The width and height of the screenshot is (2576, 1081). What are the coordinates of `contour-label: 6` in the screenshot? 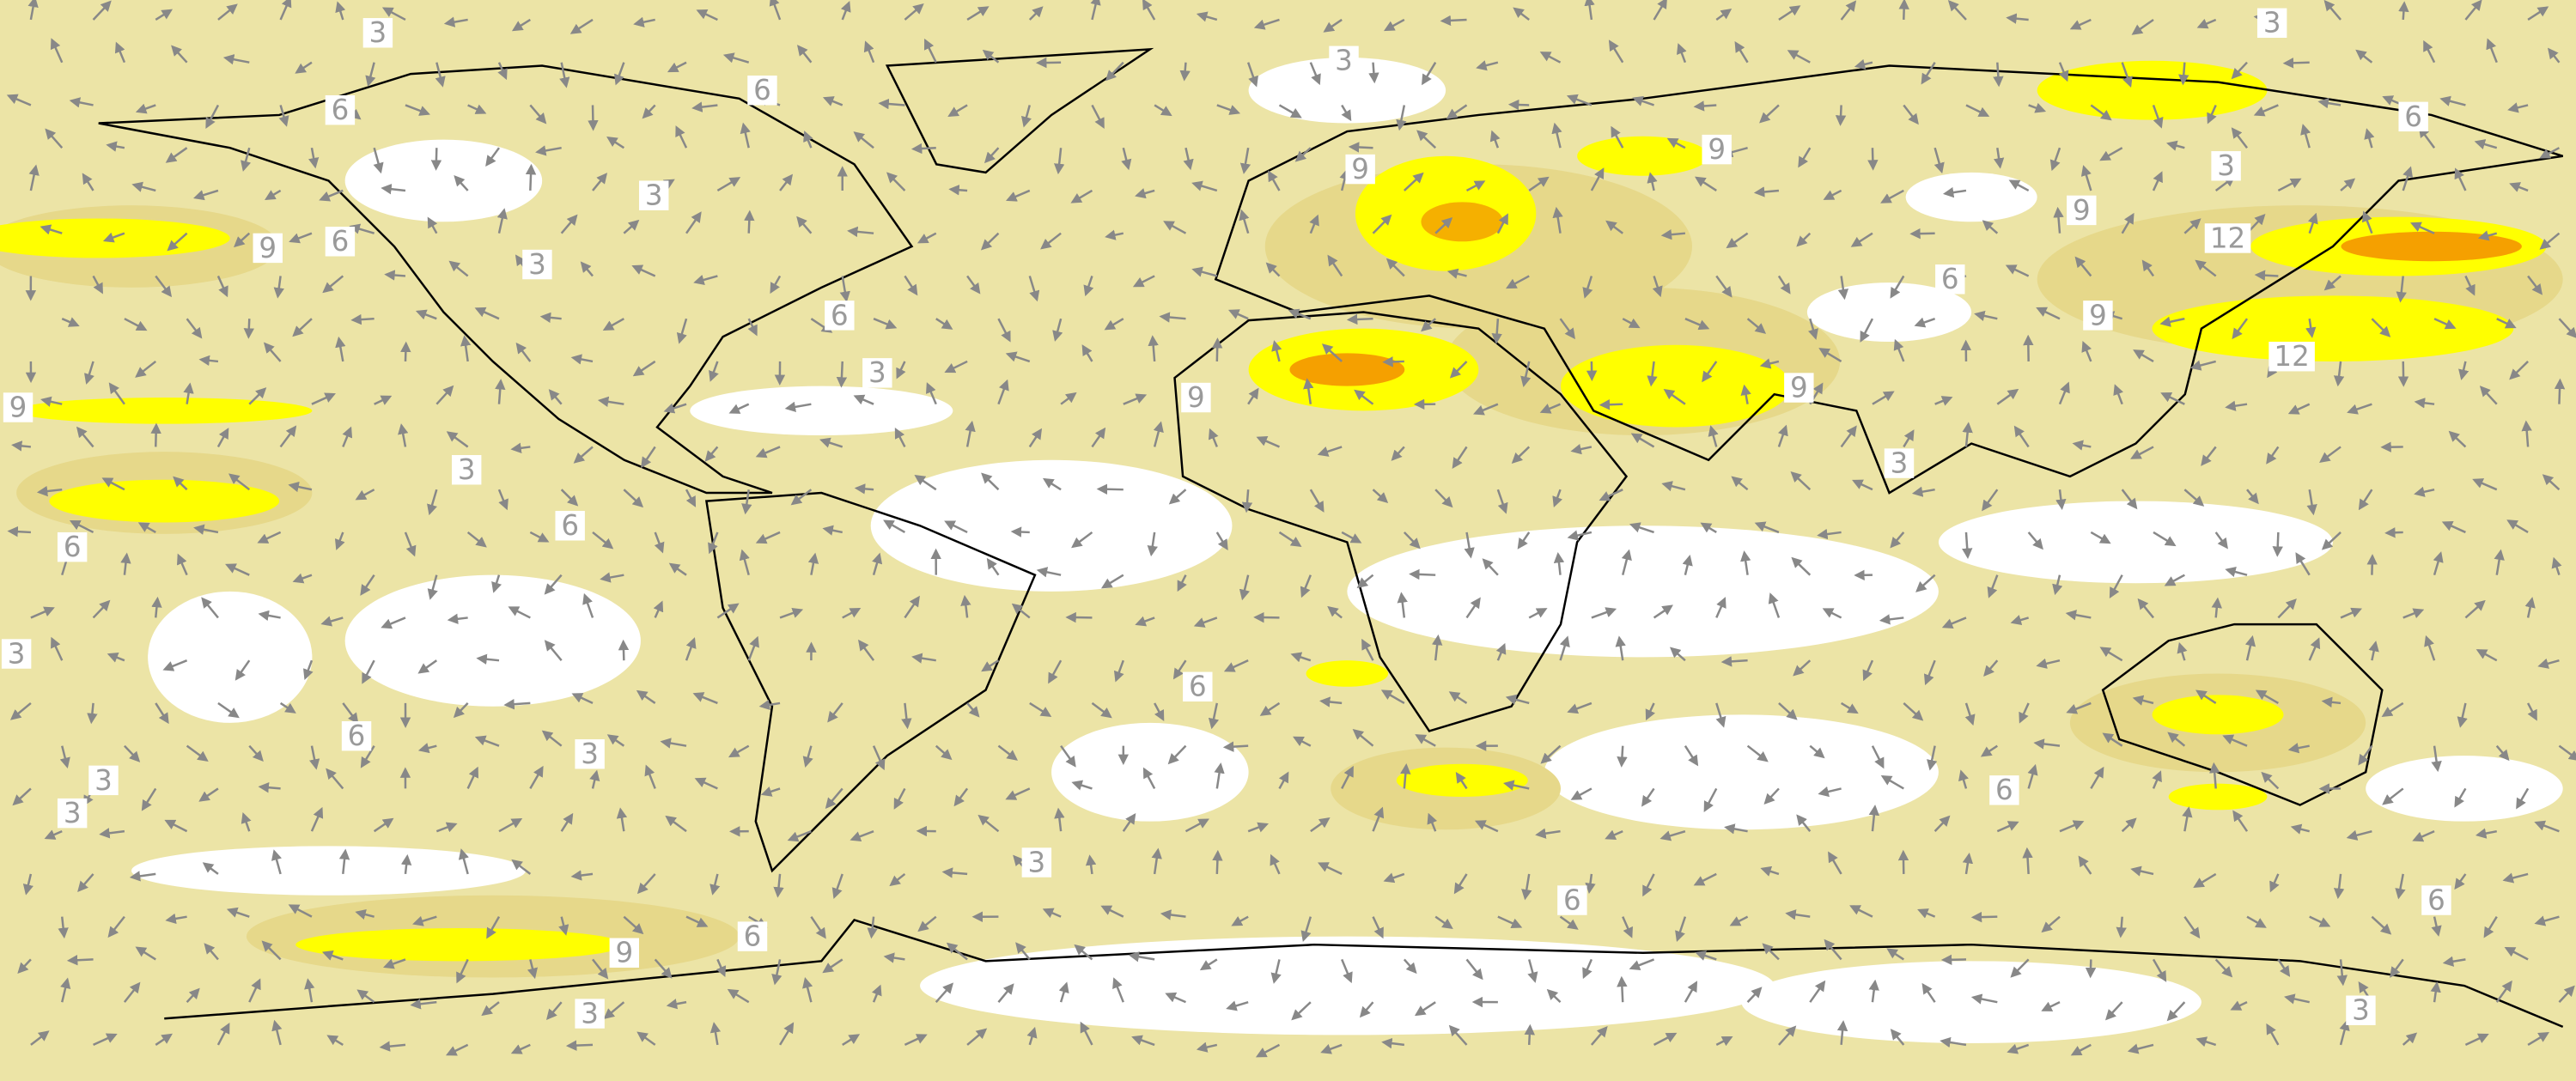 It's located at (341, 241).